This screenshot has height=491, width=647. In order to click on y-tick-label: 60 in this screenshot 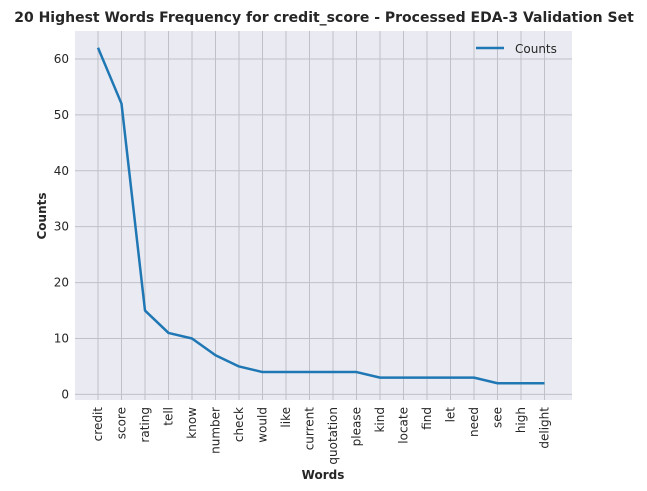, I will do `click(61, 59)`.